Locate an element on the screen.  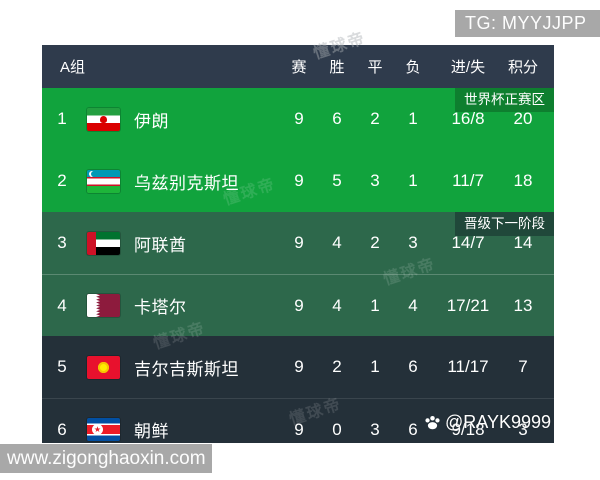
team-name: 卡塔尔 is located at coordinates (160, 307).